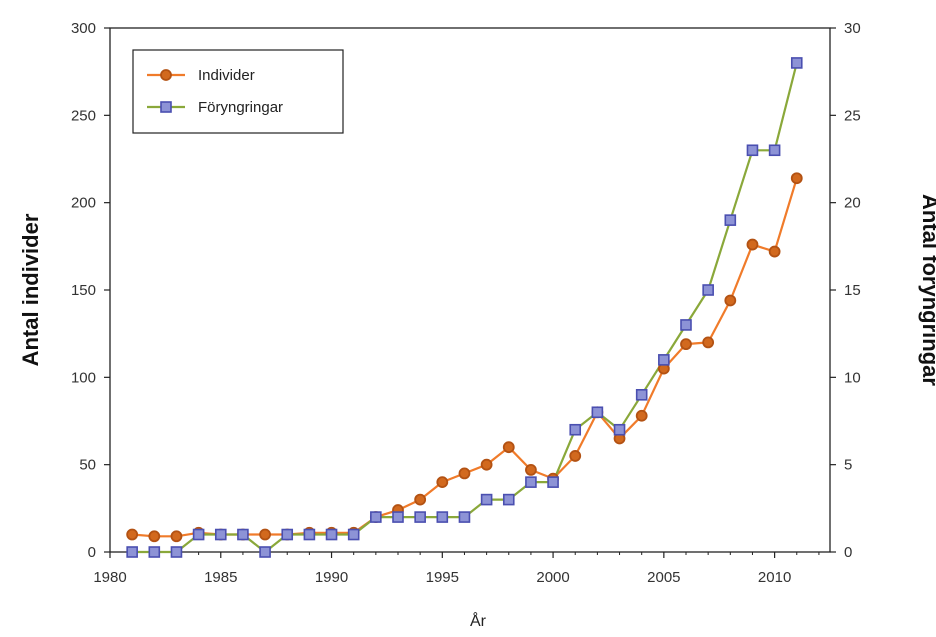 This screenshot has height=637, width=936. I want to click on legend-item-foryngringar: Föryngringar, so click(215, 107).